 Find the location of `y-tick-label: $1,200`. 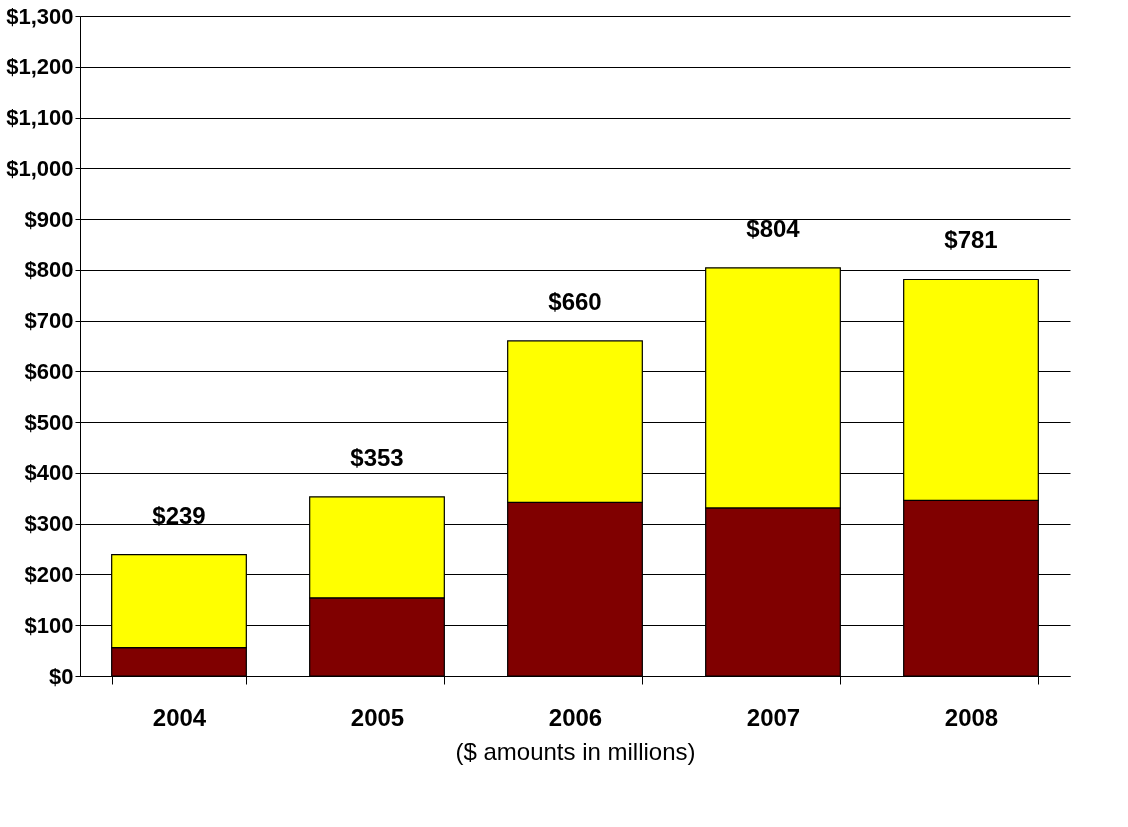

y-tick-label: $1,200 is located at coordinates (40, 67).